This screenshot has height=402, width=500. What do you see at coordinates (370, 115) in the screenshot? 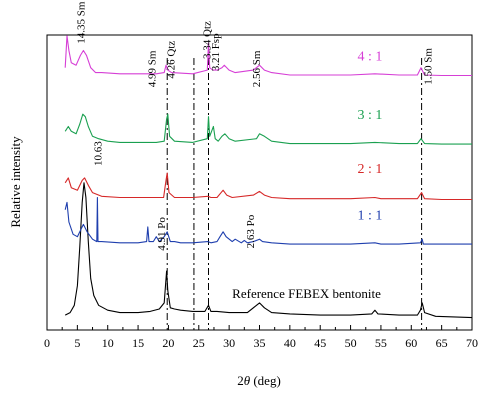
I see `series-label-1: 3 : 1` at bounding box center [370, 115].